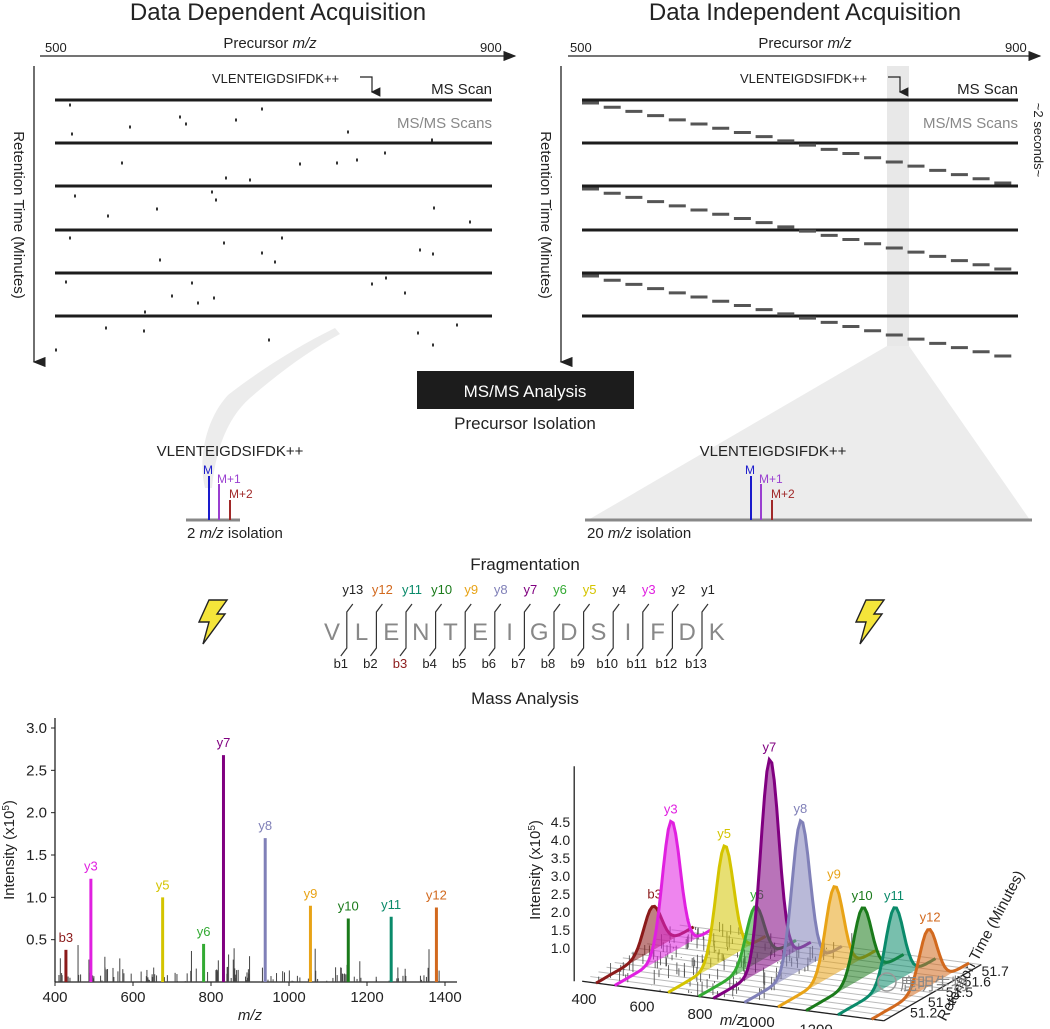 This screenshot has width=1050, height=1029. I want to click on residue: N, so click(420, 632).